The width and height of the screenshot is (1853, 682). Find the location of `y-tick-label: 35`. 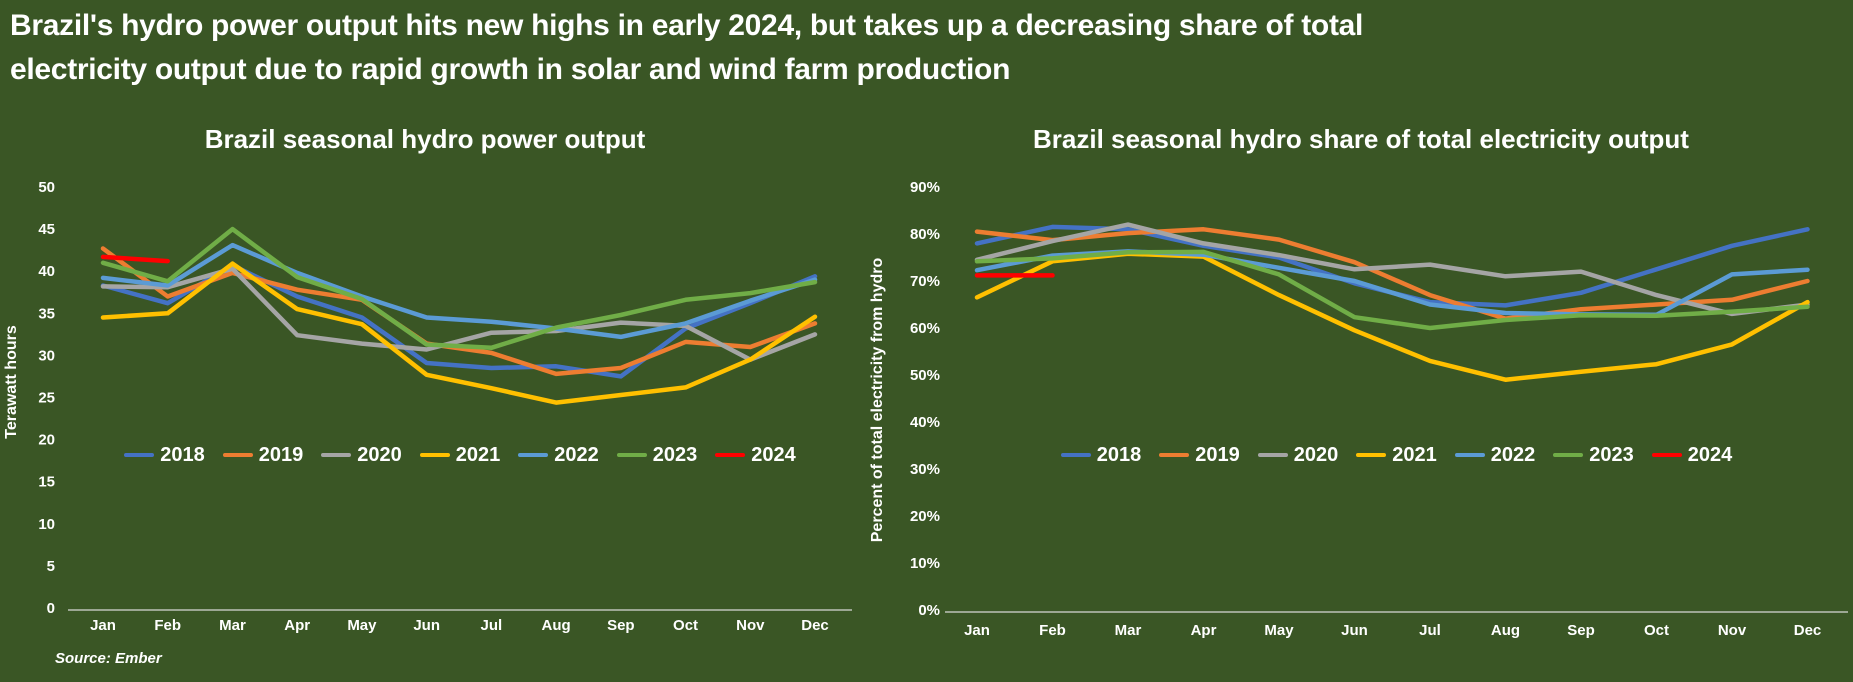

y-tick-label: 35 is located at coordinates (46, 313).